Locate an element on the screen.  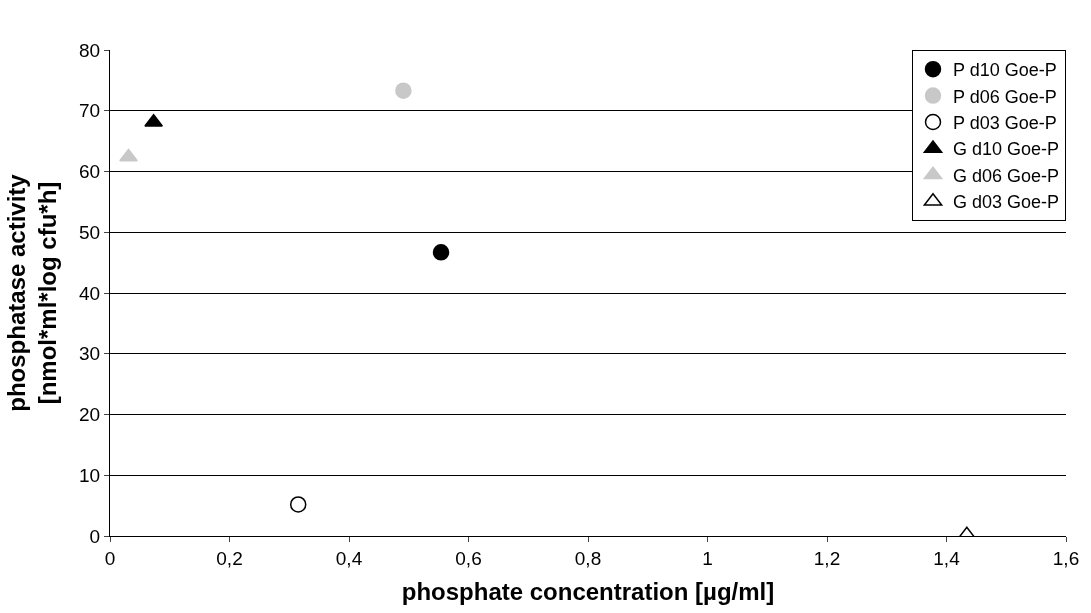
y-tick-label: 10 is located at coordinates (90, 475).